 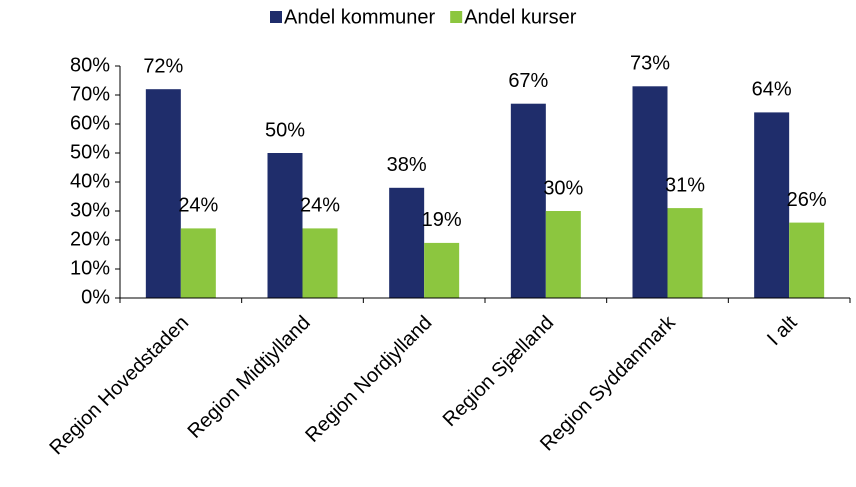 I want to click on legend-label: Andel kurser, so click(x=520, y=17).